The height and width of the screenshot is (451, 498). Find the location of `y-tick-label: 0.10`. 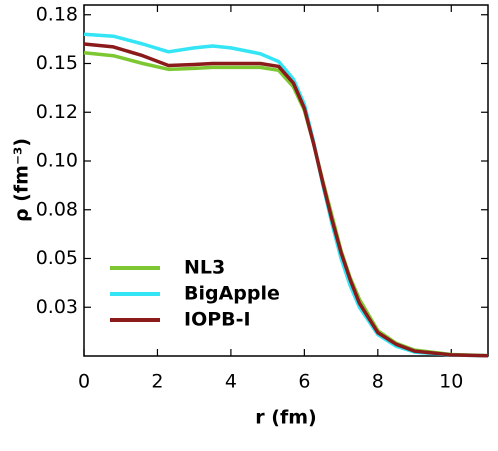

y-tick-label: 0.10 is located at coordinates (57, 161).